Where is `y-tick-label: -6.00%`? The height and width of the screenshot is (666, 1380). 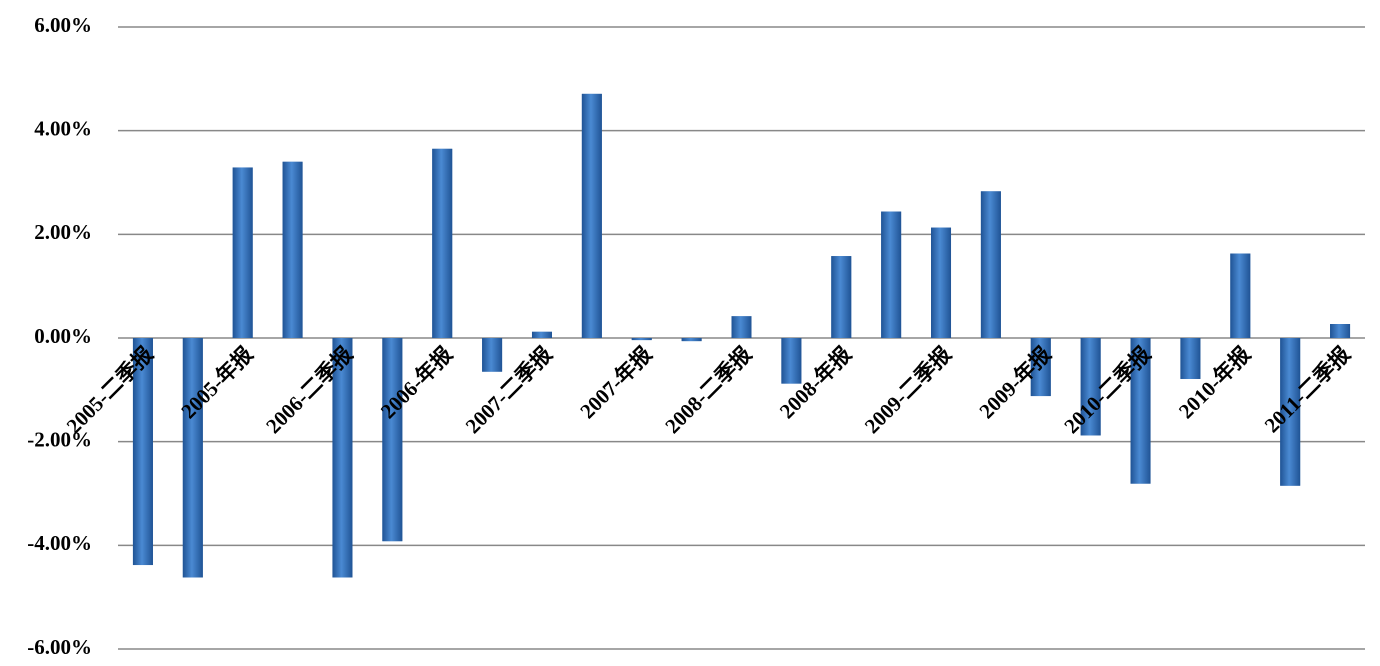 y-tick-label: -6.00% is located at coordinates (59, 647).